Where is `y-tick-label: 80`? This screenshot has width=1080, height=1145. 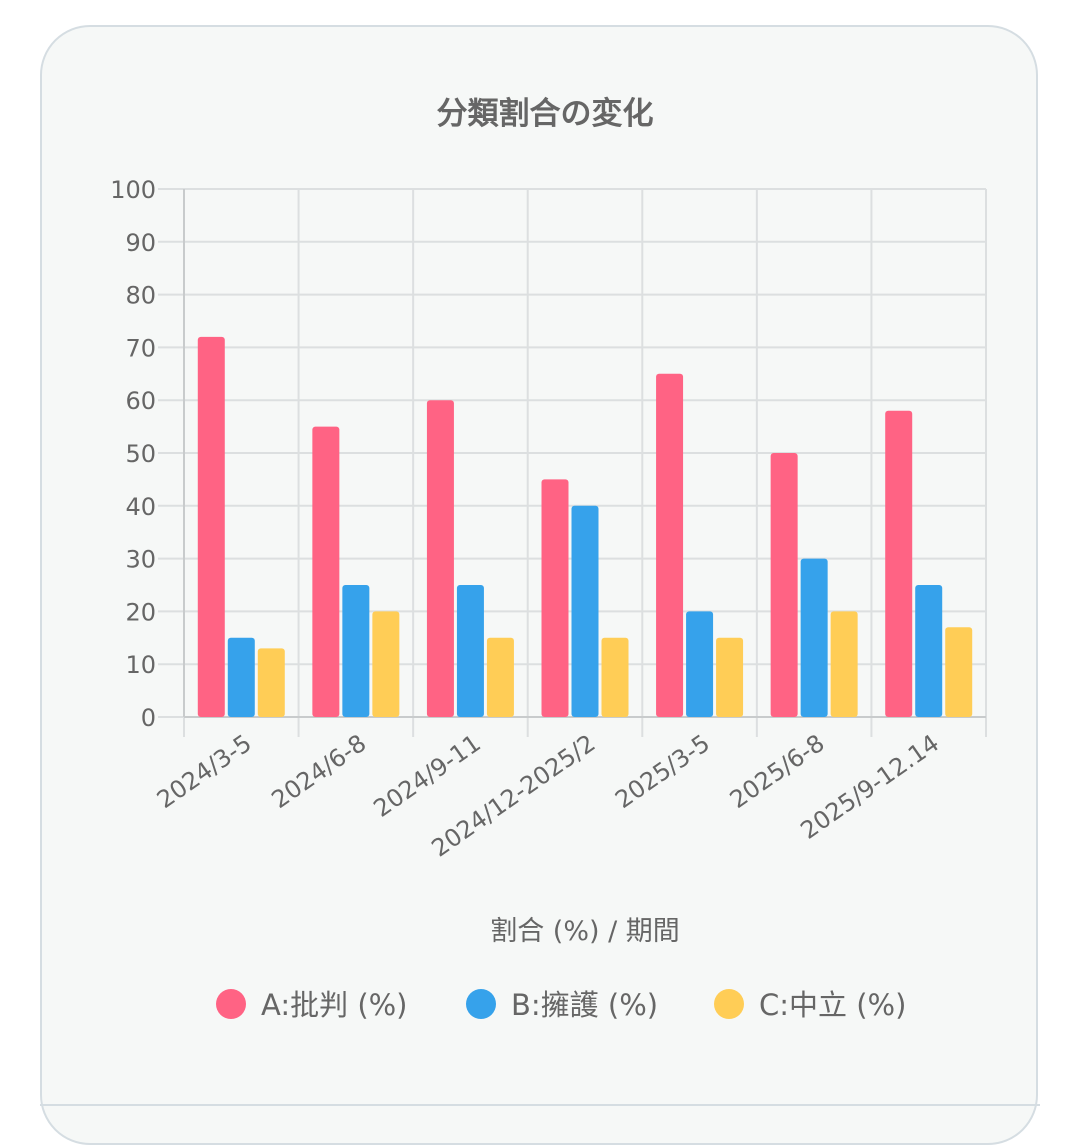
y-tick-label: 80 is located at coordinates (140, 296).